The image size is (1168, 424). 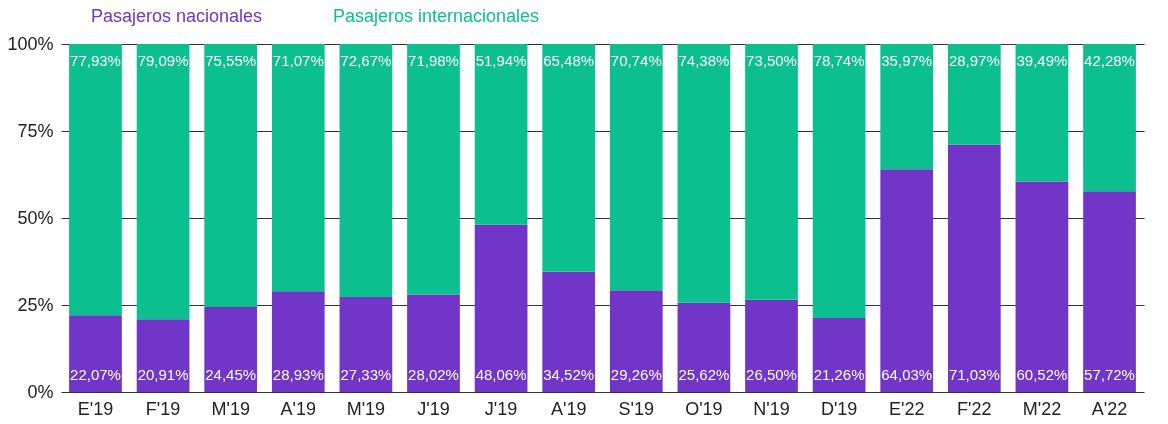 What do you see at coordinates (636, 408) in the screenshot?
I see `x-tick-label: S'19` at bounding box center [636, 408].